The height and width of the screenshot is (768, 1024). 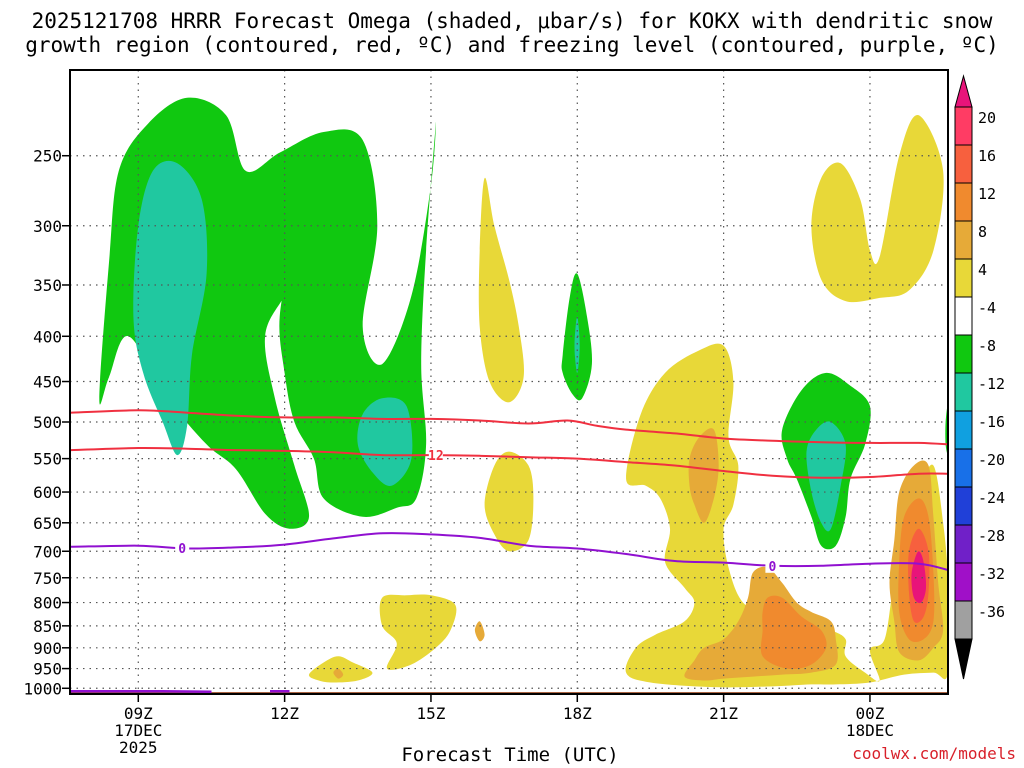 I want to click on y-tick-label-250: 250, so click(x=47, y=156).